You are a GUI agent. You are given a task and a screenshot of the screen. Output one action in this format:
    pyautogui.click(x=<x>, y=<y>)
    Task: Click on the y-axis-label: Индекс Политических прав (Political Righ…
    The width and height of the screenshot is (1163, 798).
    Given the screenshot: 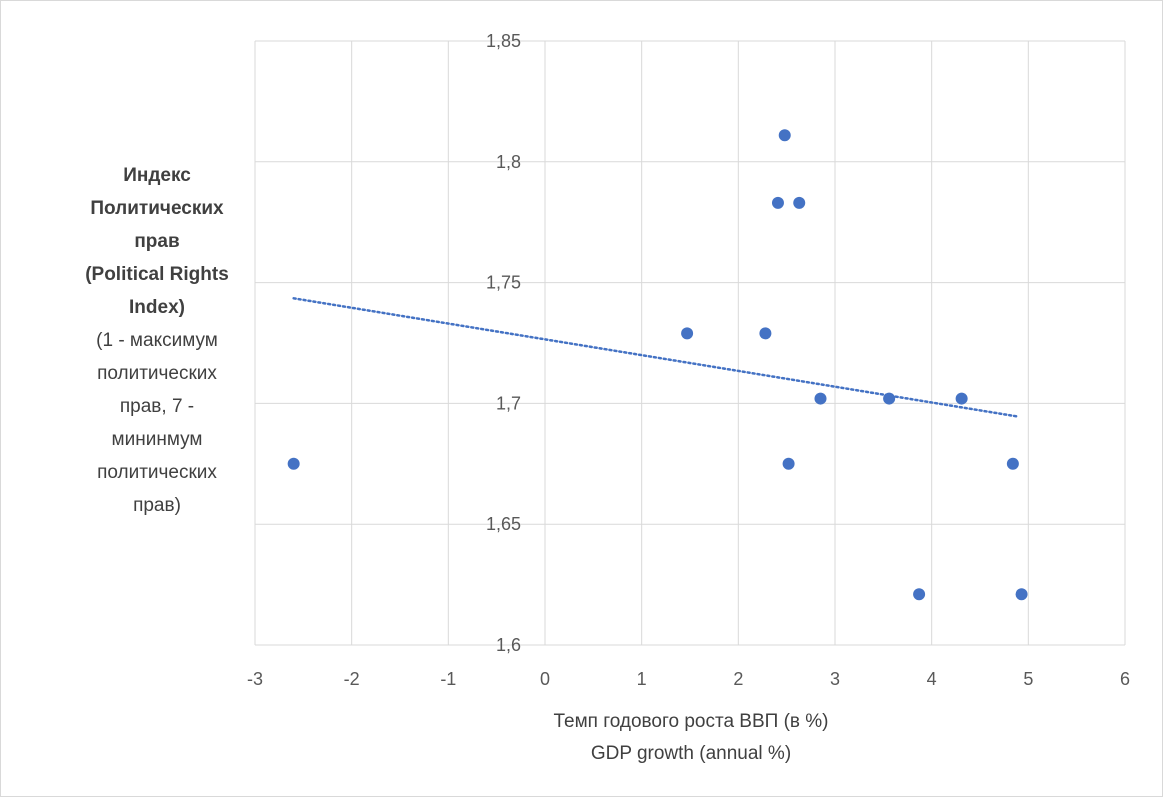 What is the action you would take?
    pyautogui.click(x=157, y=340)
    